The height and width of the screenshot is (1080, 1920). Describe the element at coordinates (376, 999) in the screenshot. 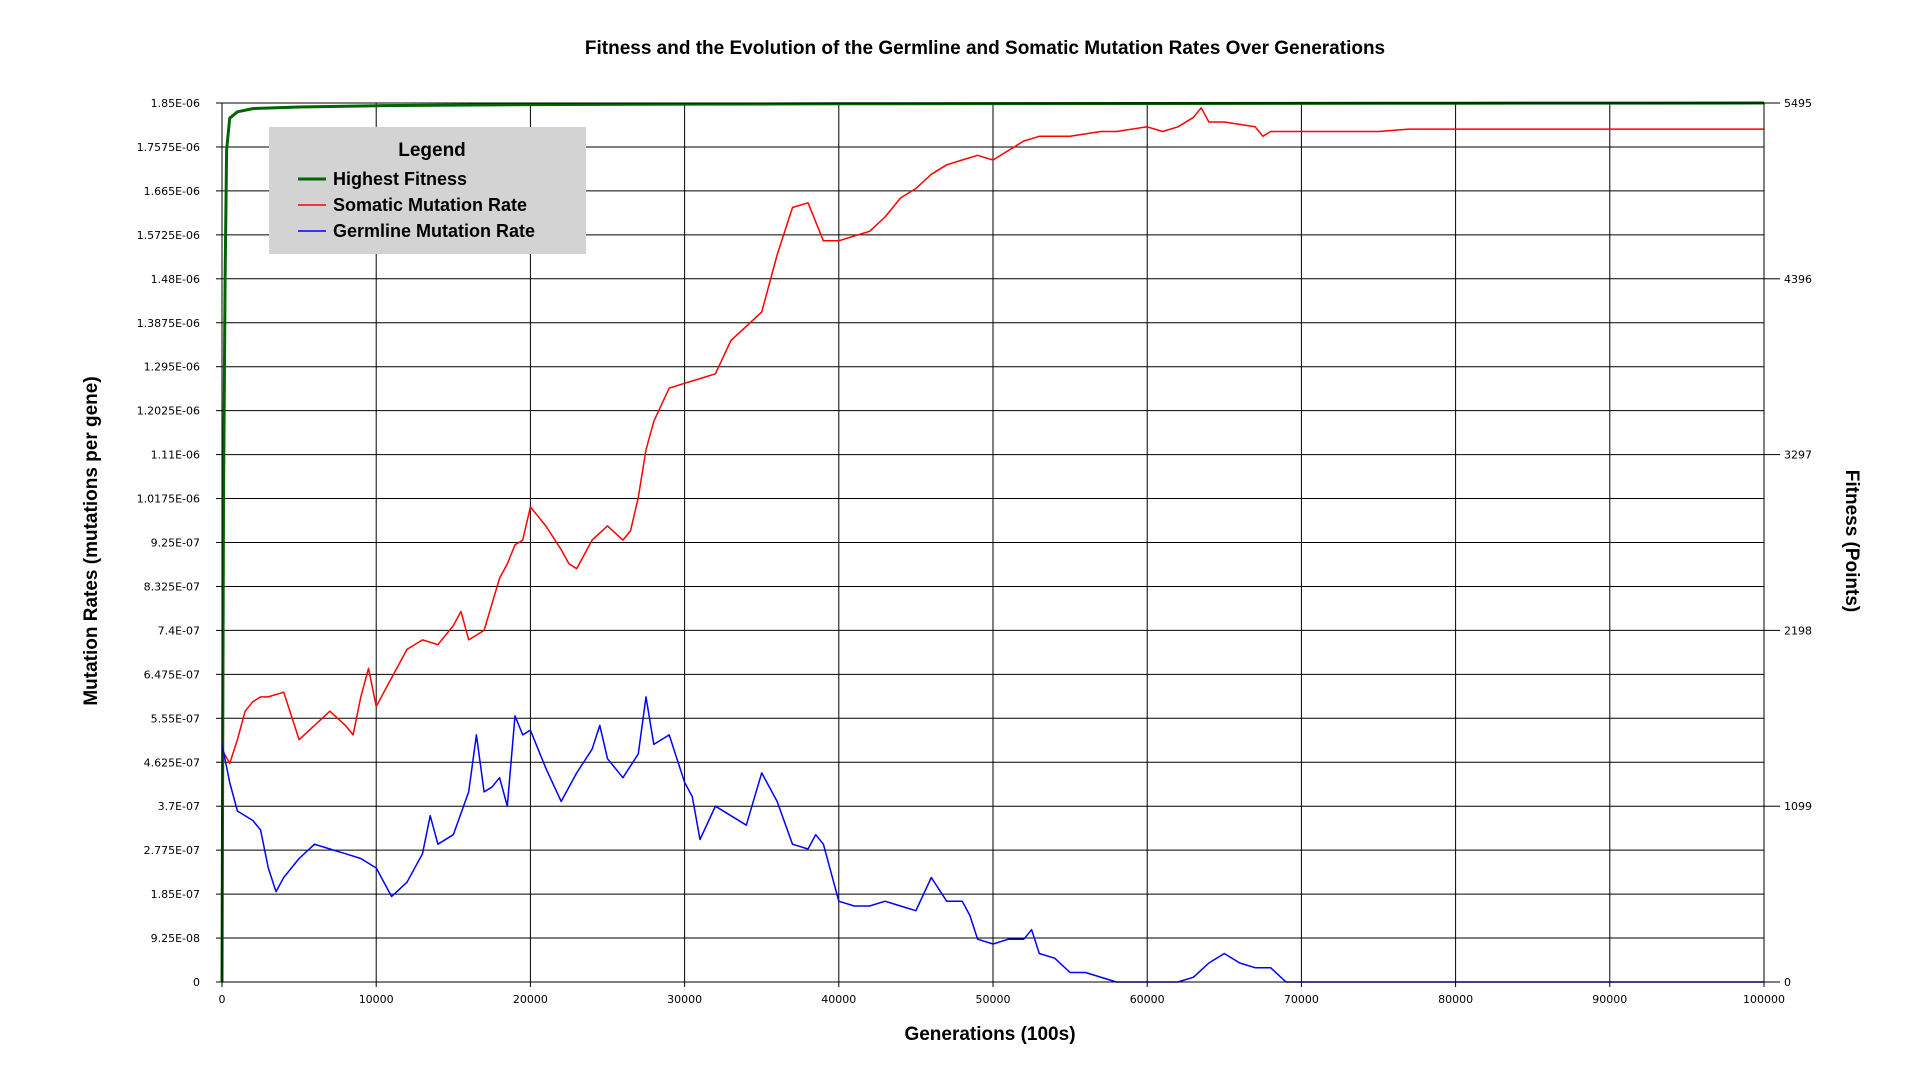

I see `x-tick-label: 10000` at that location.